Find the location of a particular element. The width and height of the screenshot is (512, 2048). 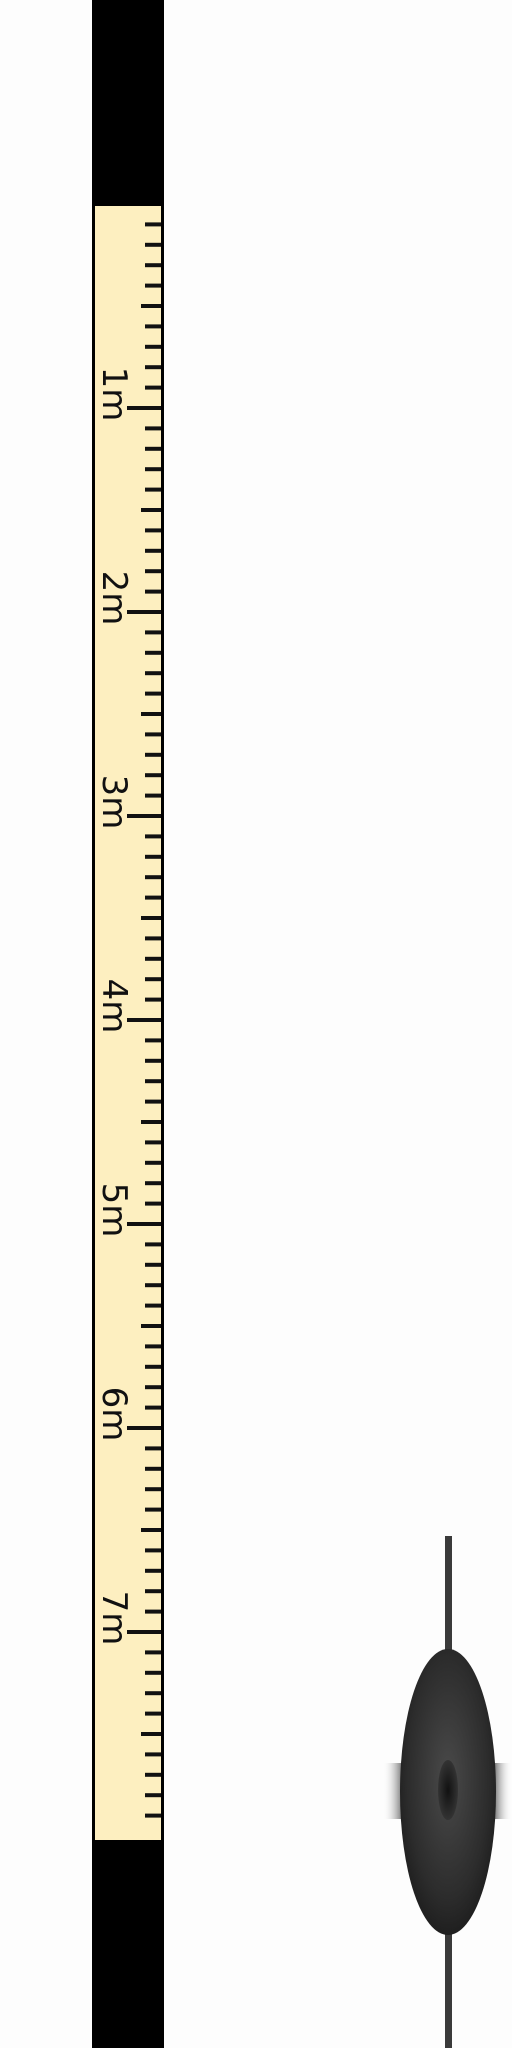

ruler-tape is located at coordinates (128, 1023).